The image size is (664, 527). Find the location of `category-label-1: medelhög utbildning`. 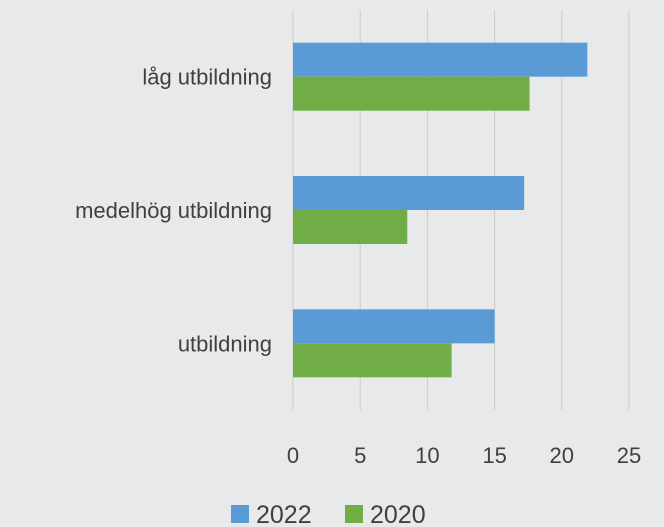

category-label-1: medelhög utbildning is located at coordinates (173, 210).